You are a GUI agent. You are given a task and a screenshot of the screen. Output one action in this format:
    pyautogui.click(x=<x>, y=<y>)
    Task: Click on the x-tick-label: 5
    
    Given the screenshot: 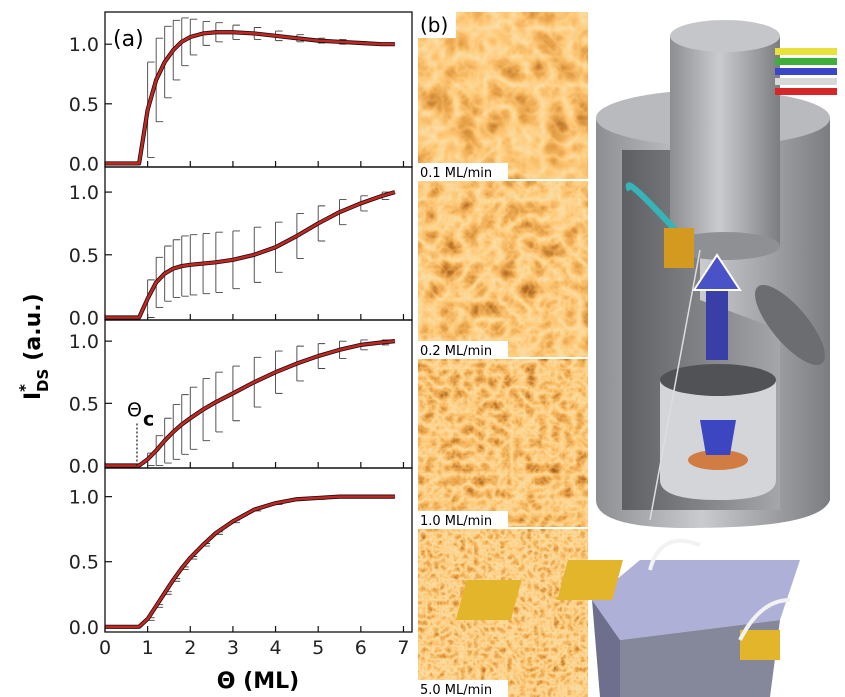 What is the action you would take?
    pyautogui.click(x=318, y=648)
    